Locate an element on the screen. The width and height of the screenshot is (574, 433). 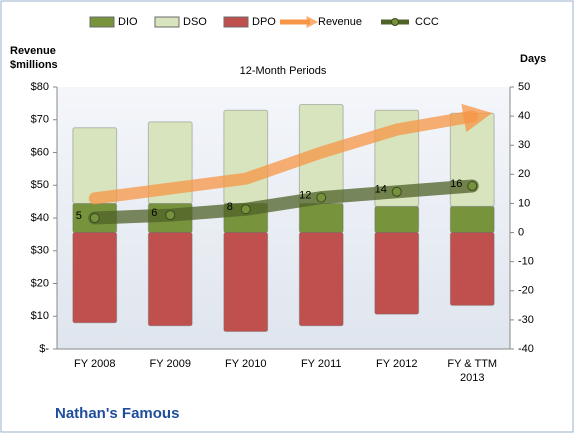
y-tick-label: $70 is located at coordinates (40, 120).